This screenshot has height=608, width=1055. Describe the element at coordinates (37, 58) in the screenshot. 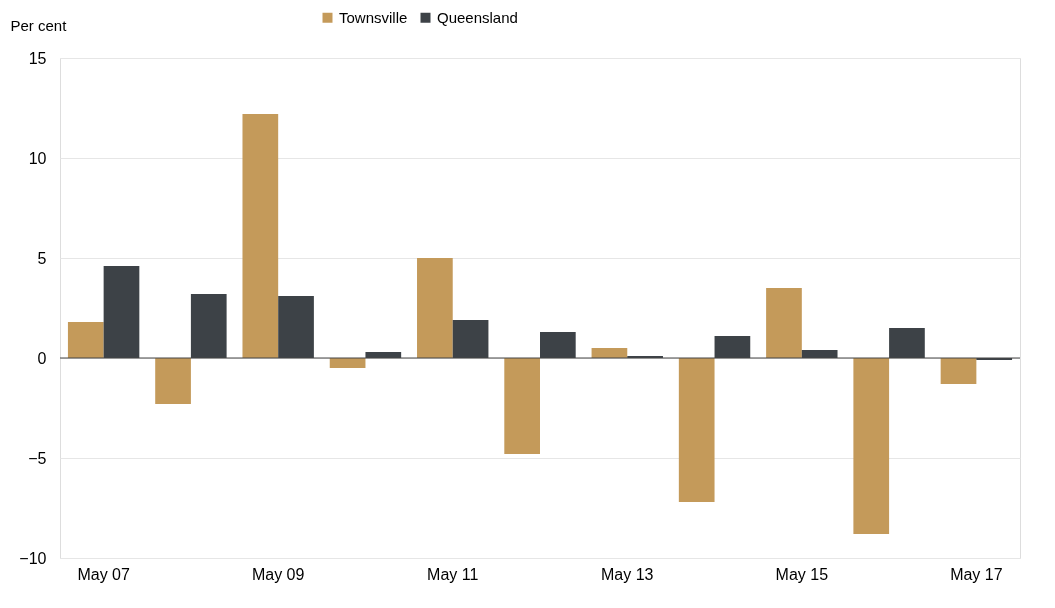

I see `y-tick-label: 15` at that location.